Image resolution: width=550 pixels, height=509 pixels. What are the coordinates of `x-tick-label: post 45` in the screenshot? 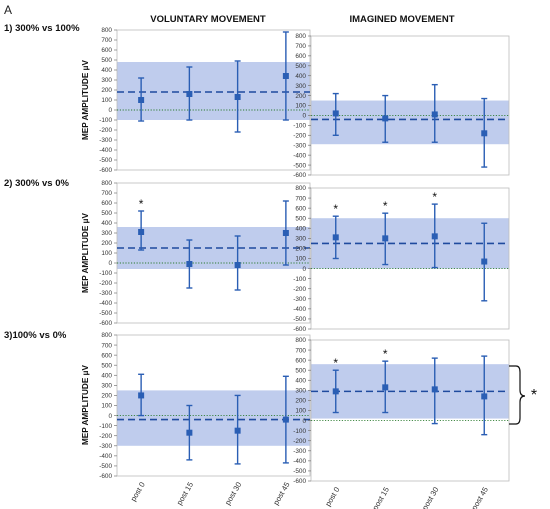 It's located at (480, 497).